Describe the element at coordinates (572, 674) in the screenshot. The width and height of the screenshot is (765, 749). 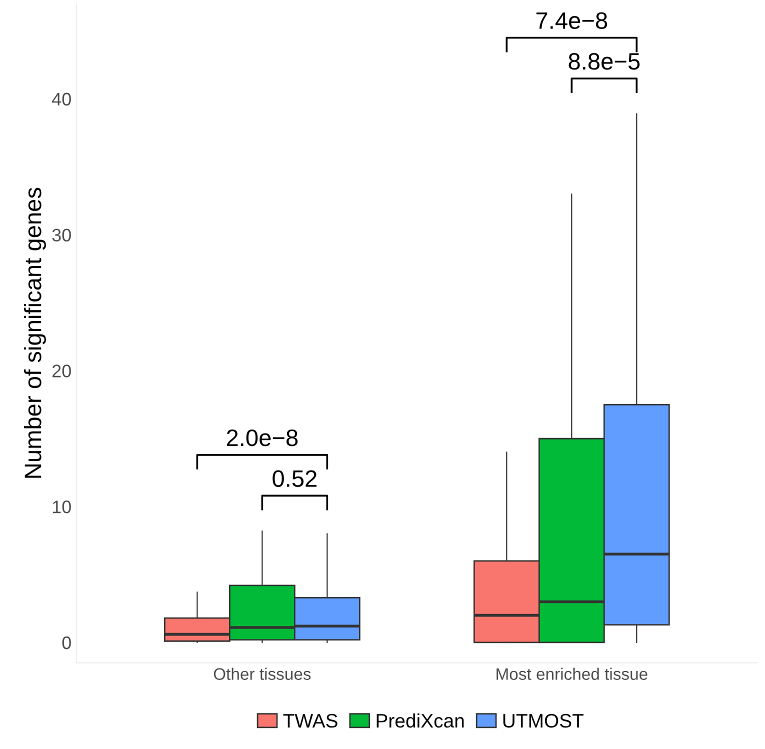
I see `x-tick-label: Most enriched tissue` at that location.